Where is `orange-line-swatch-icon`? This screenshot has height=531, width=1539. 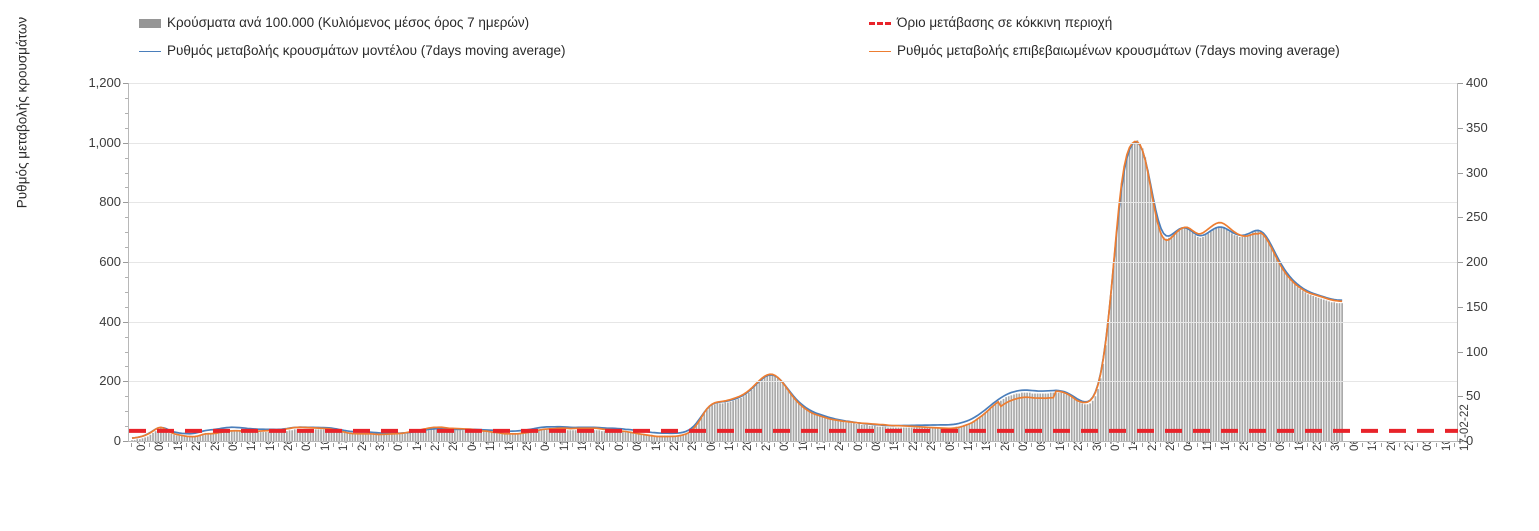 orange-line-swatch-icon is located at coordinates (880, 51).